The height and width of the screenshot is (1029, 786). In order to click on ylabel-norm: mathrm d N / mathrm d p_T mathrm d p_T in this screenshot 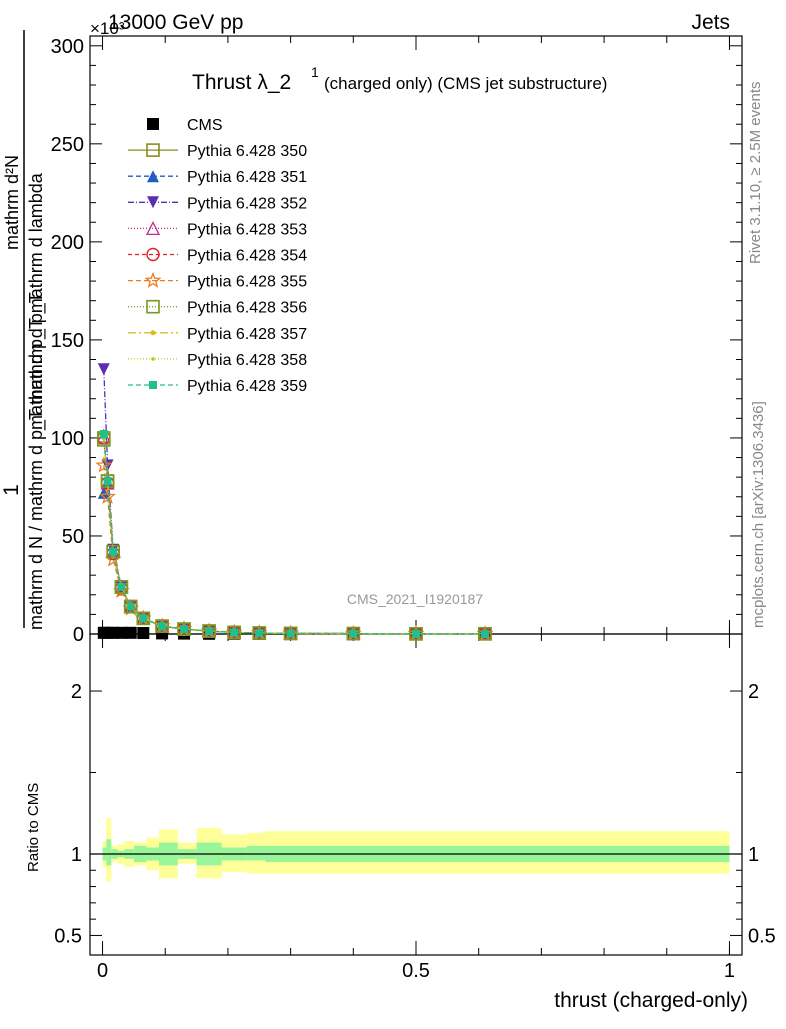, I will do `click(36, 461)`.